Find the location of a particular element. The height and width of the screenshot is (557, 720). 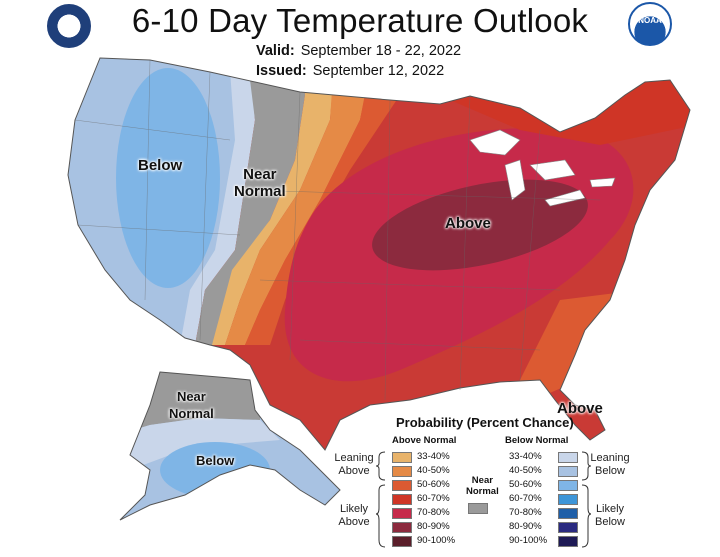

west-below-core is located at coordinates (168, 178).